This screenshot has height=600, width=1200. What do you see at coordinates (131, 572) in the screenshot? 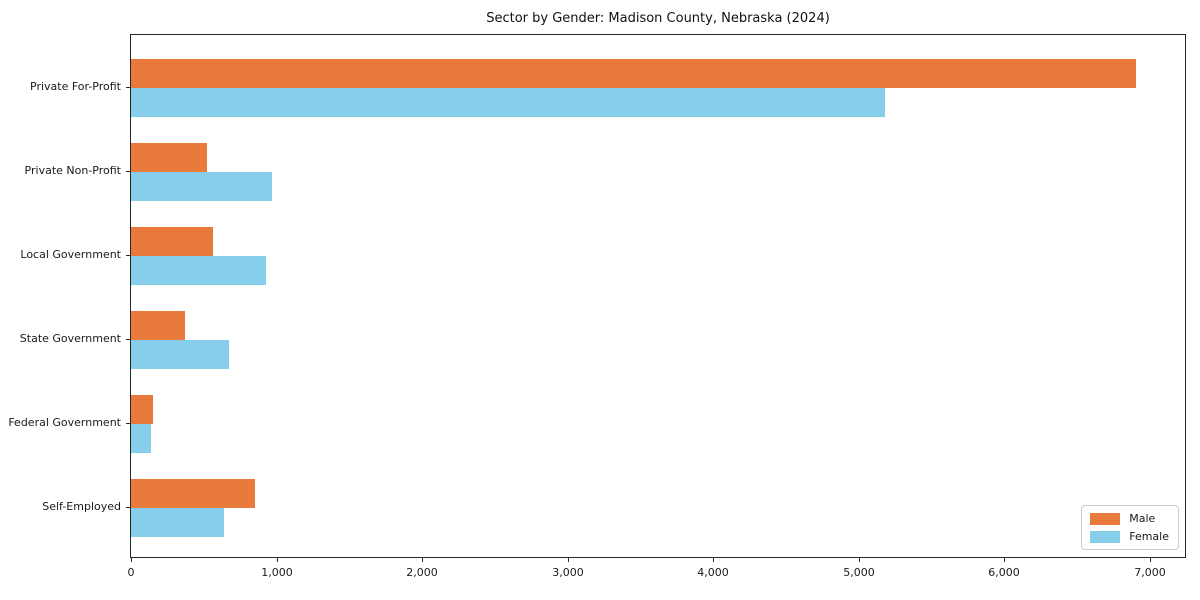
I see `x-tick-label: 0` at bounding box center [131, 572].